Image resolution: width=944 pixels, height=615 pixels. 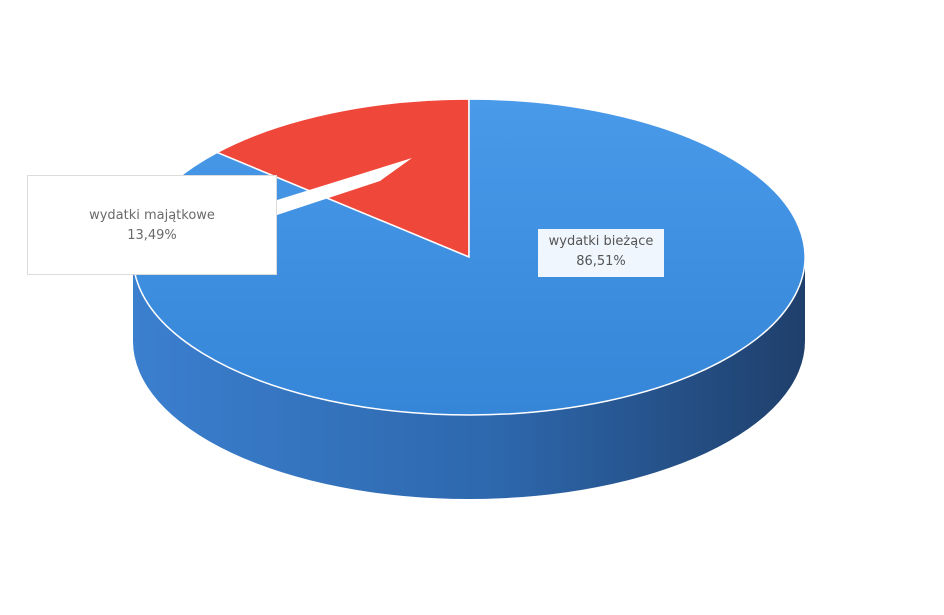 What do you see at coordinates (601, 261) in the screenshot?
I see `data-label-value: 86,51%` at bounding box center [601, 261].